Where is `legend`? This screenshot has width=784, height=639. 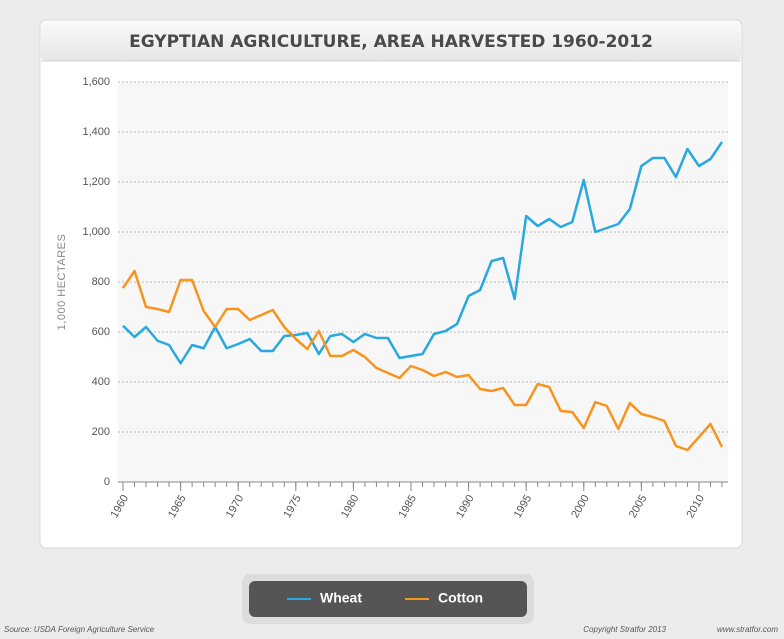
legend is located at coordinates (388, 599).